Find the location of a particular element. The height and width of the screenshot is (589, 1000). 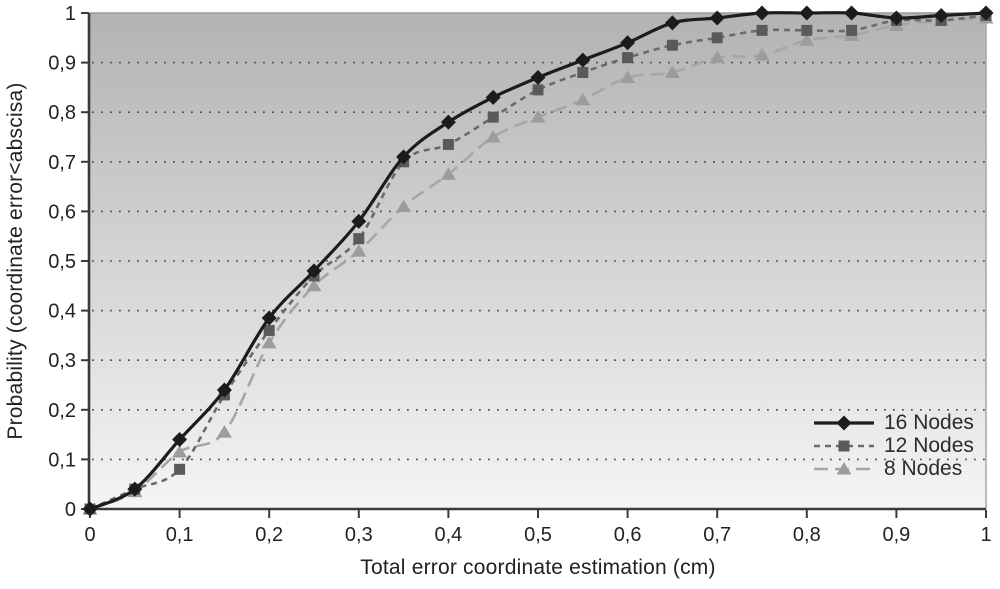

legend-label-12-nodes: 12 Nodes is located at coordinates (929, 445).